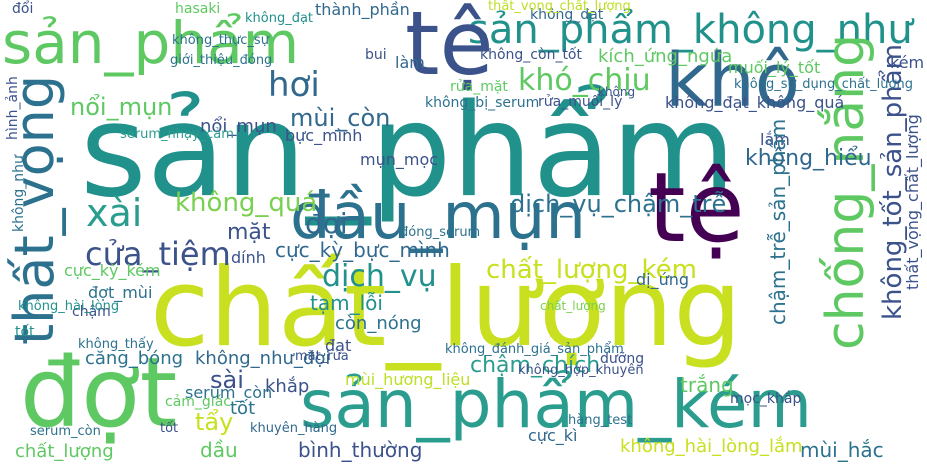  Describe the element at coordinates (362, 250) in the screenshot. I see `cloud-word: cực_kỳ_bực_mình` at that location.